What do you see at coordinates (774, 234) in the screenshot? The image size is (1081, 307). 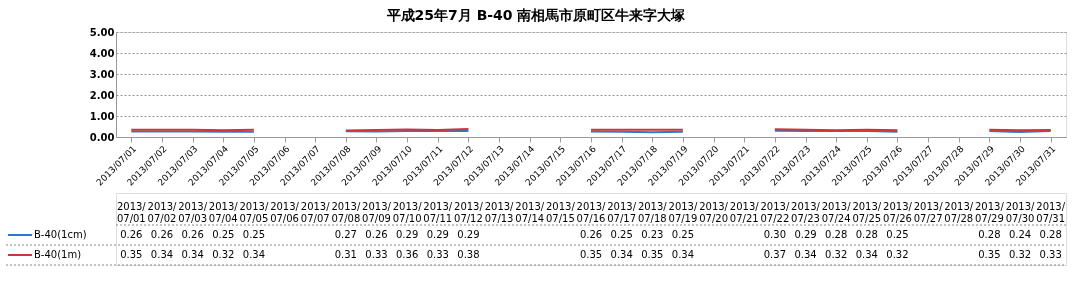 I see `data-label: 0.30` at bounding box center [774, 234].